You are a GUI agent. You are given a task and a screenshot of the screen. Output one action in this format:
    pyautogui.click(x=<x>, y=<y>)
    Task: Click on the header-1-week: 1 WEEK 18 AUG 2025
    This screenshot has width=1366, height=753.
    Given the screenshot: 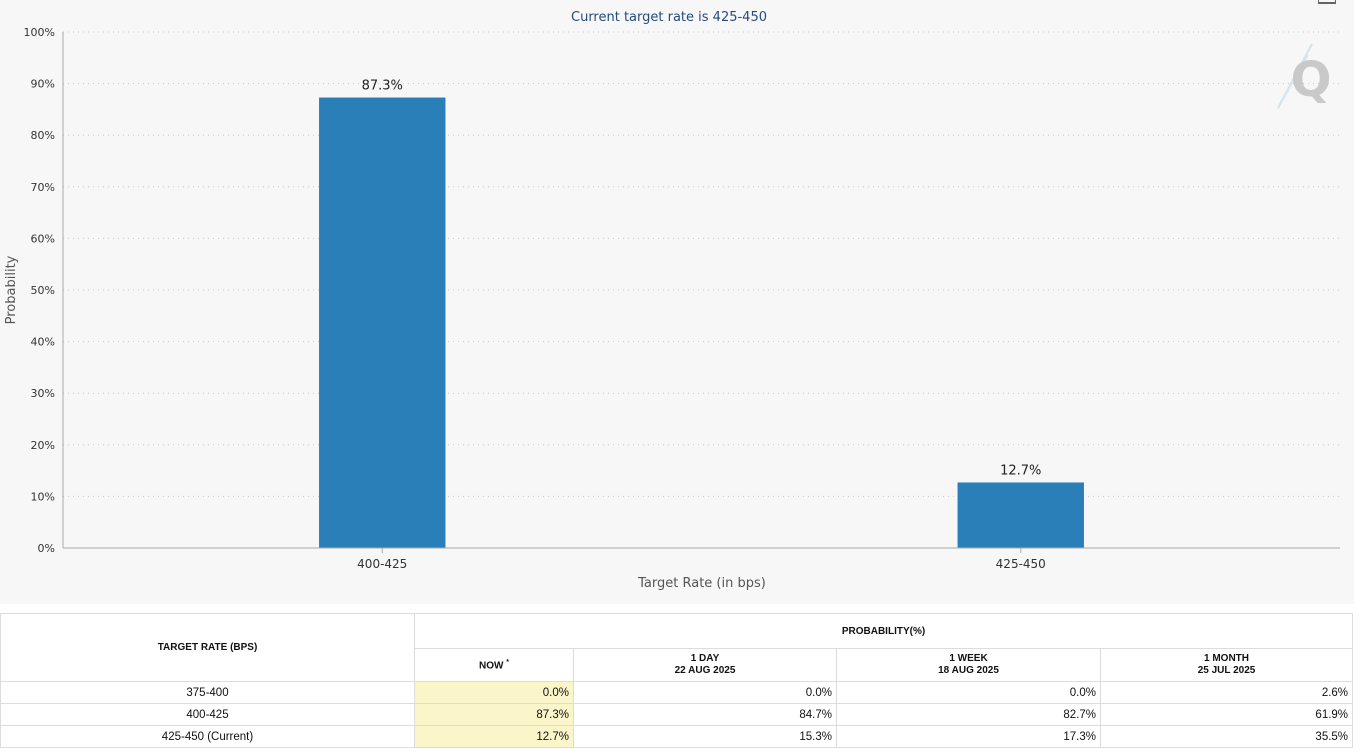 What is the action you would take?
    pyautogui.click(x=968, y=665)
    